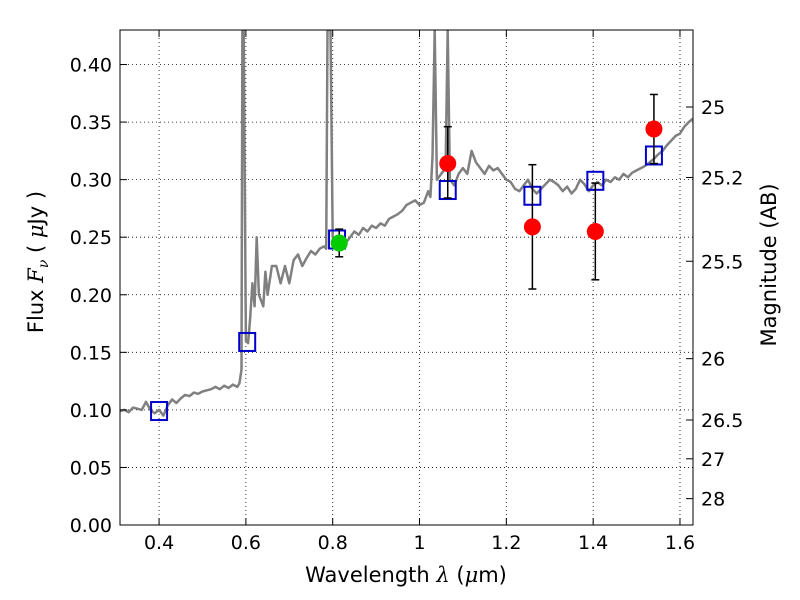 The height and width of the screenshot is (600, 800). What do you see at coordinates (91, 411) in the screenshot?
I see `y-tick-label: 0.10` at bounding box center [91, 411].